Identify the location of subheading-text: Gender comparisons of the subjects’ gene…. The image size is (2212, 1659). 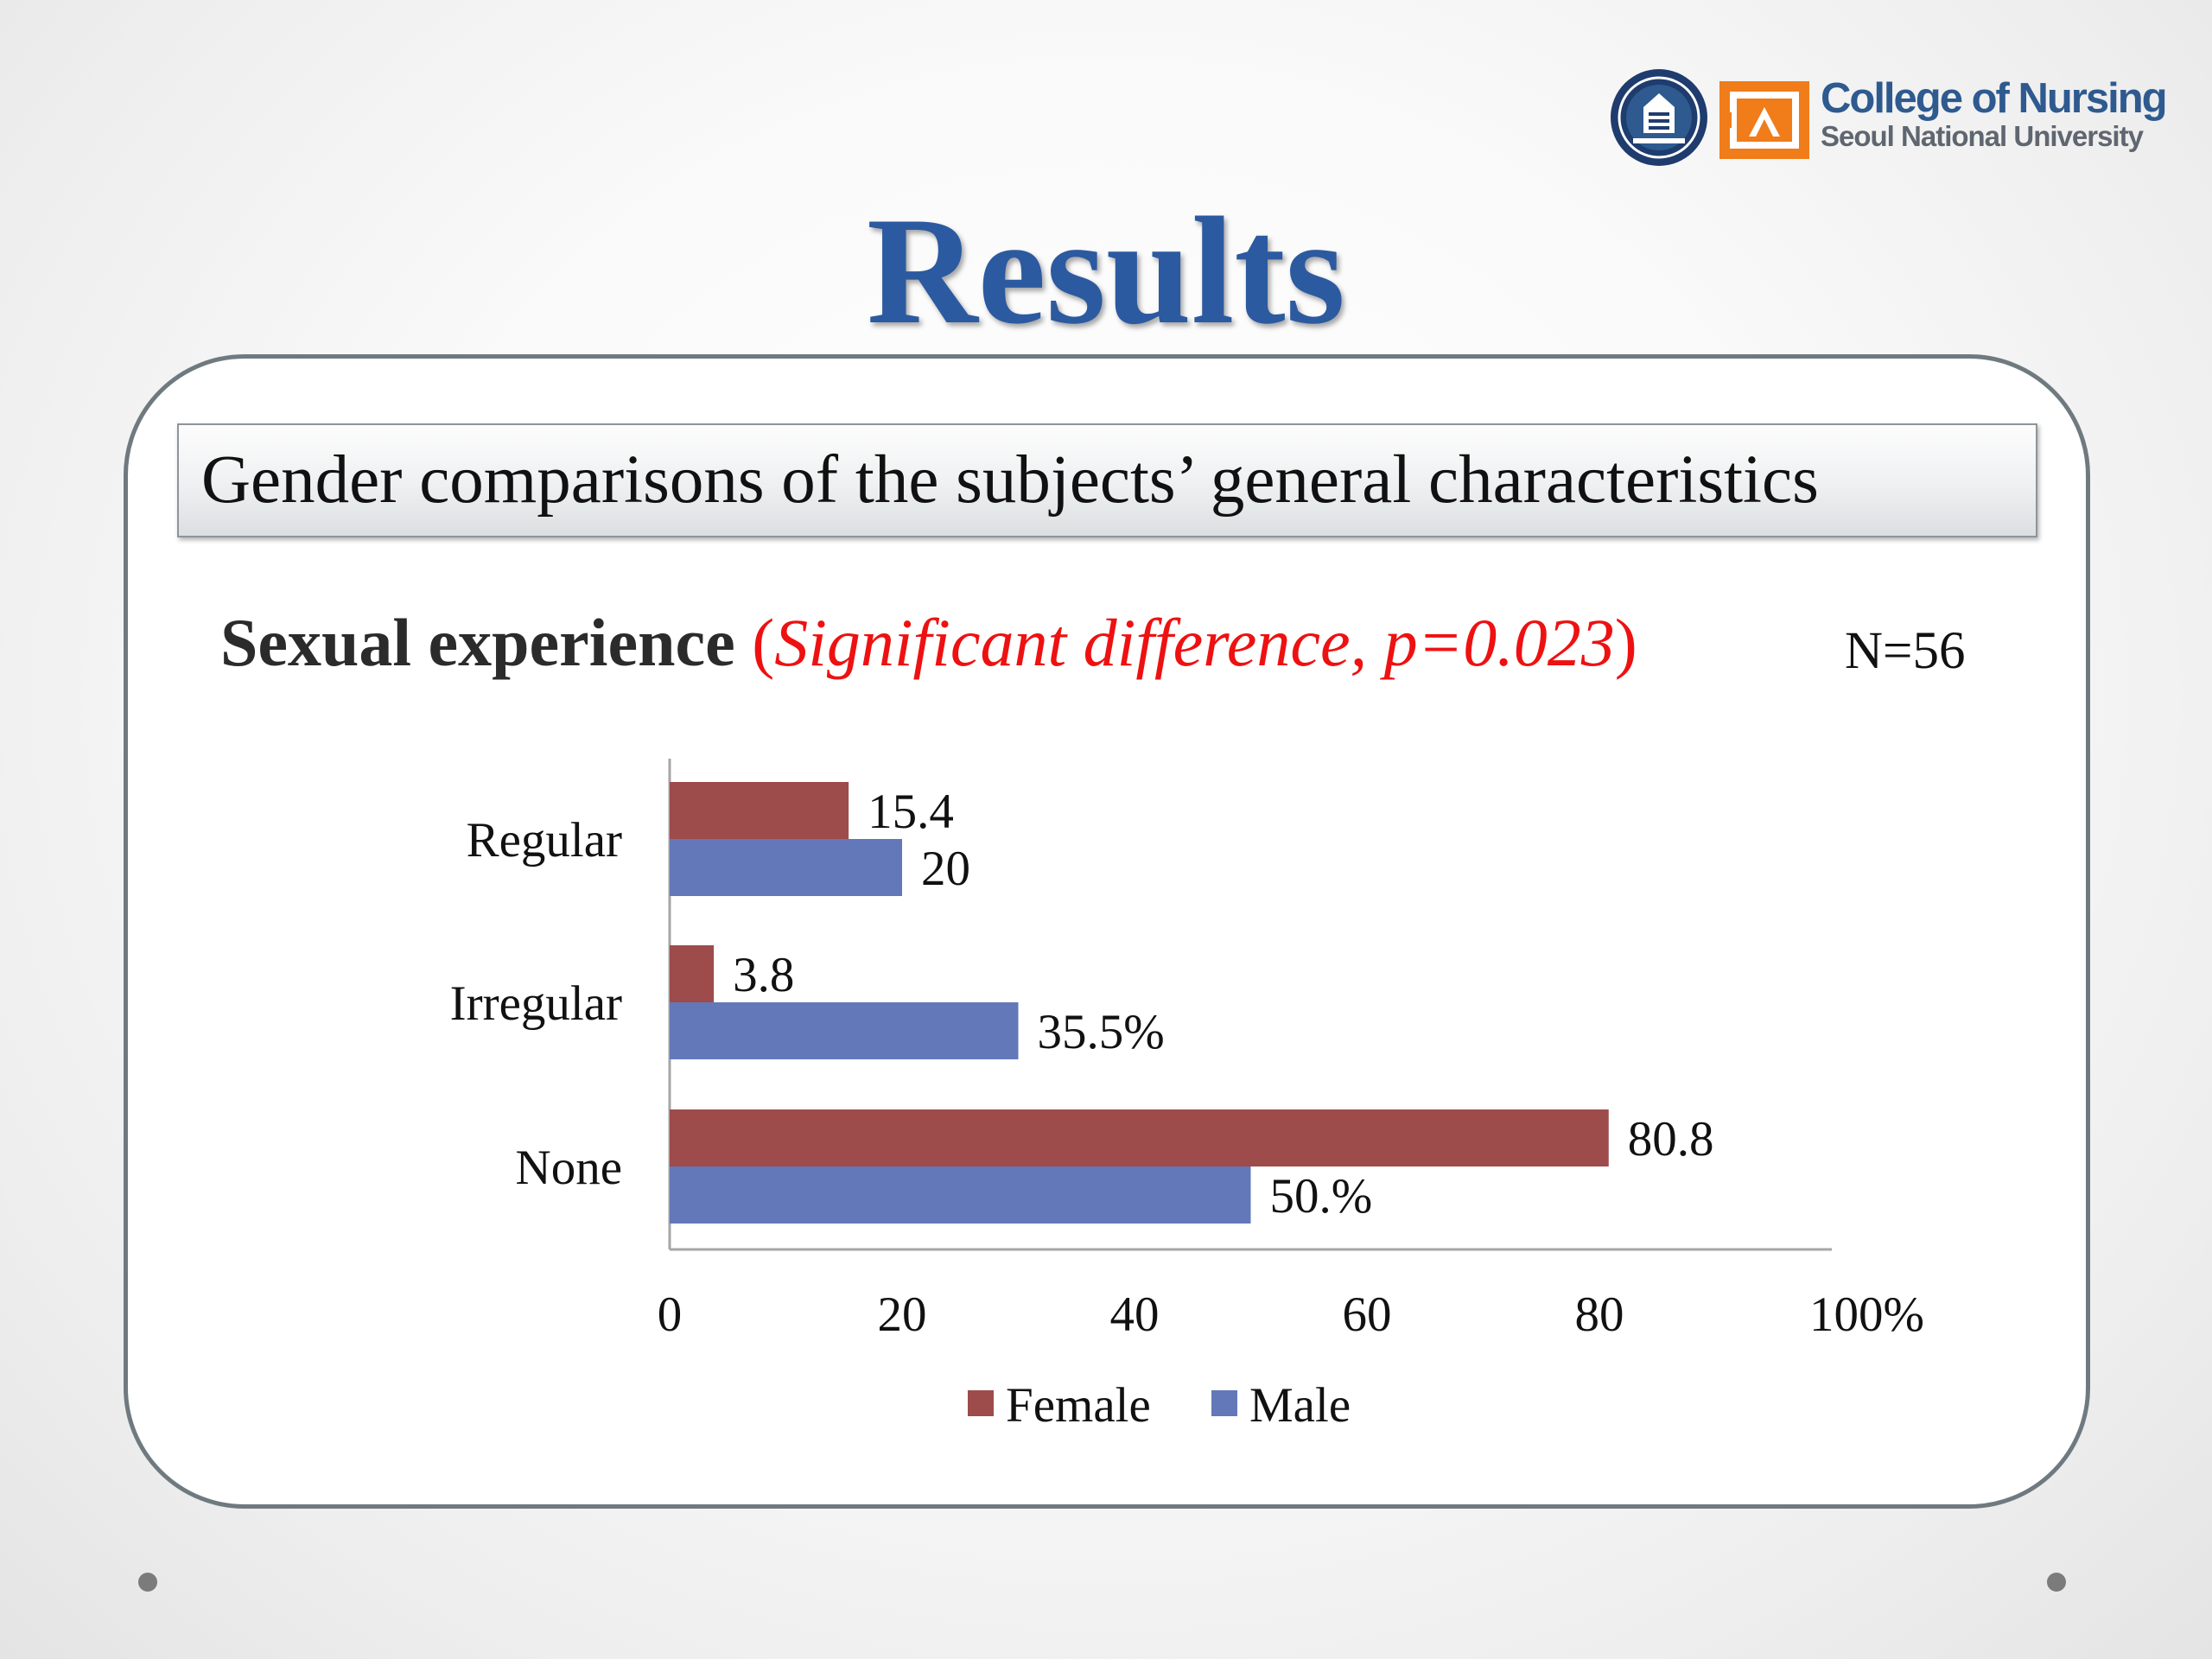
(1010, 480).